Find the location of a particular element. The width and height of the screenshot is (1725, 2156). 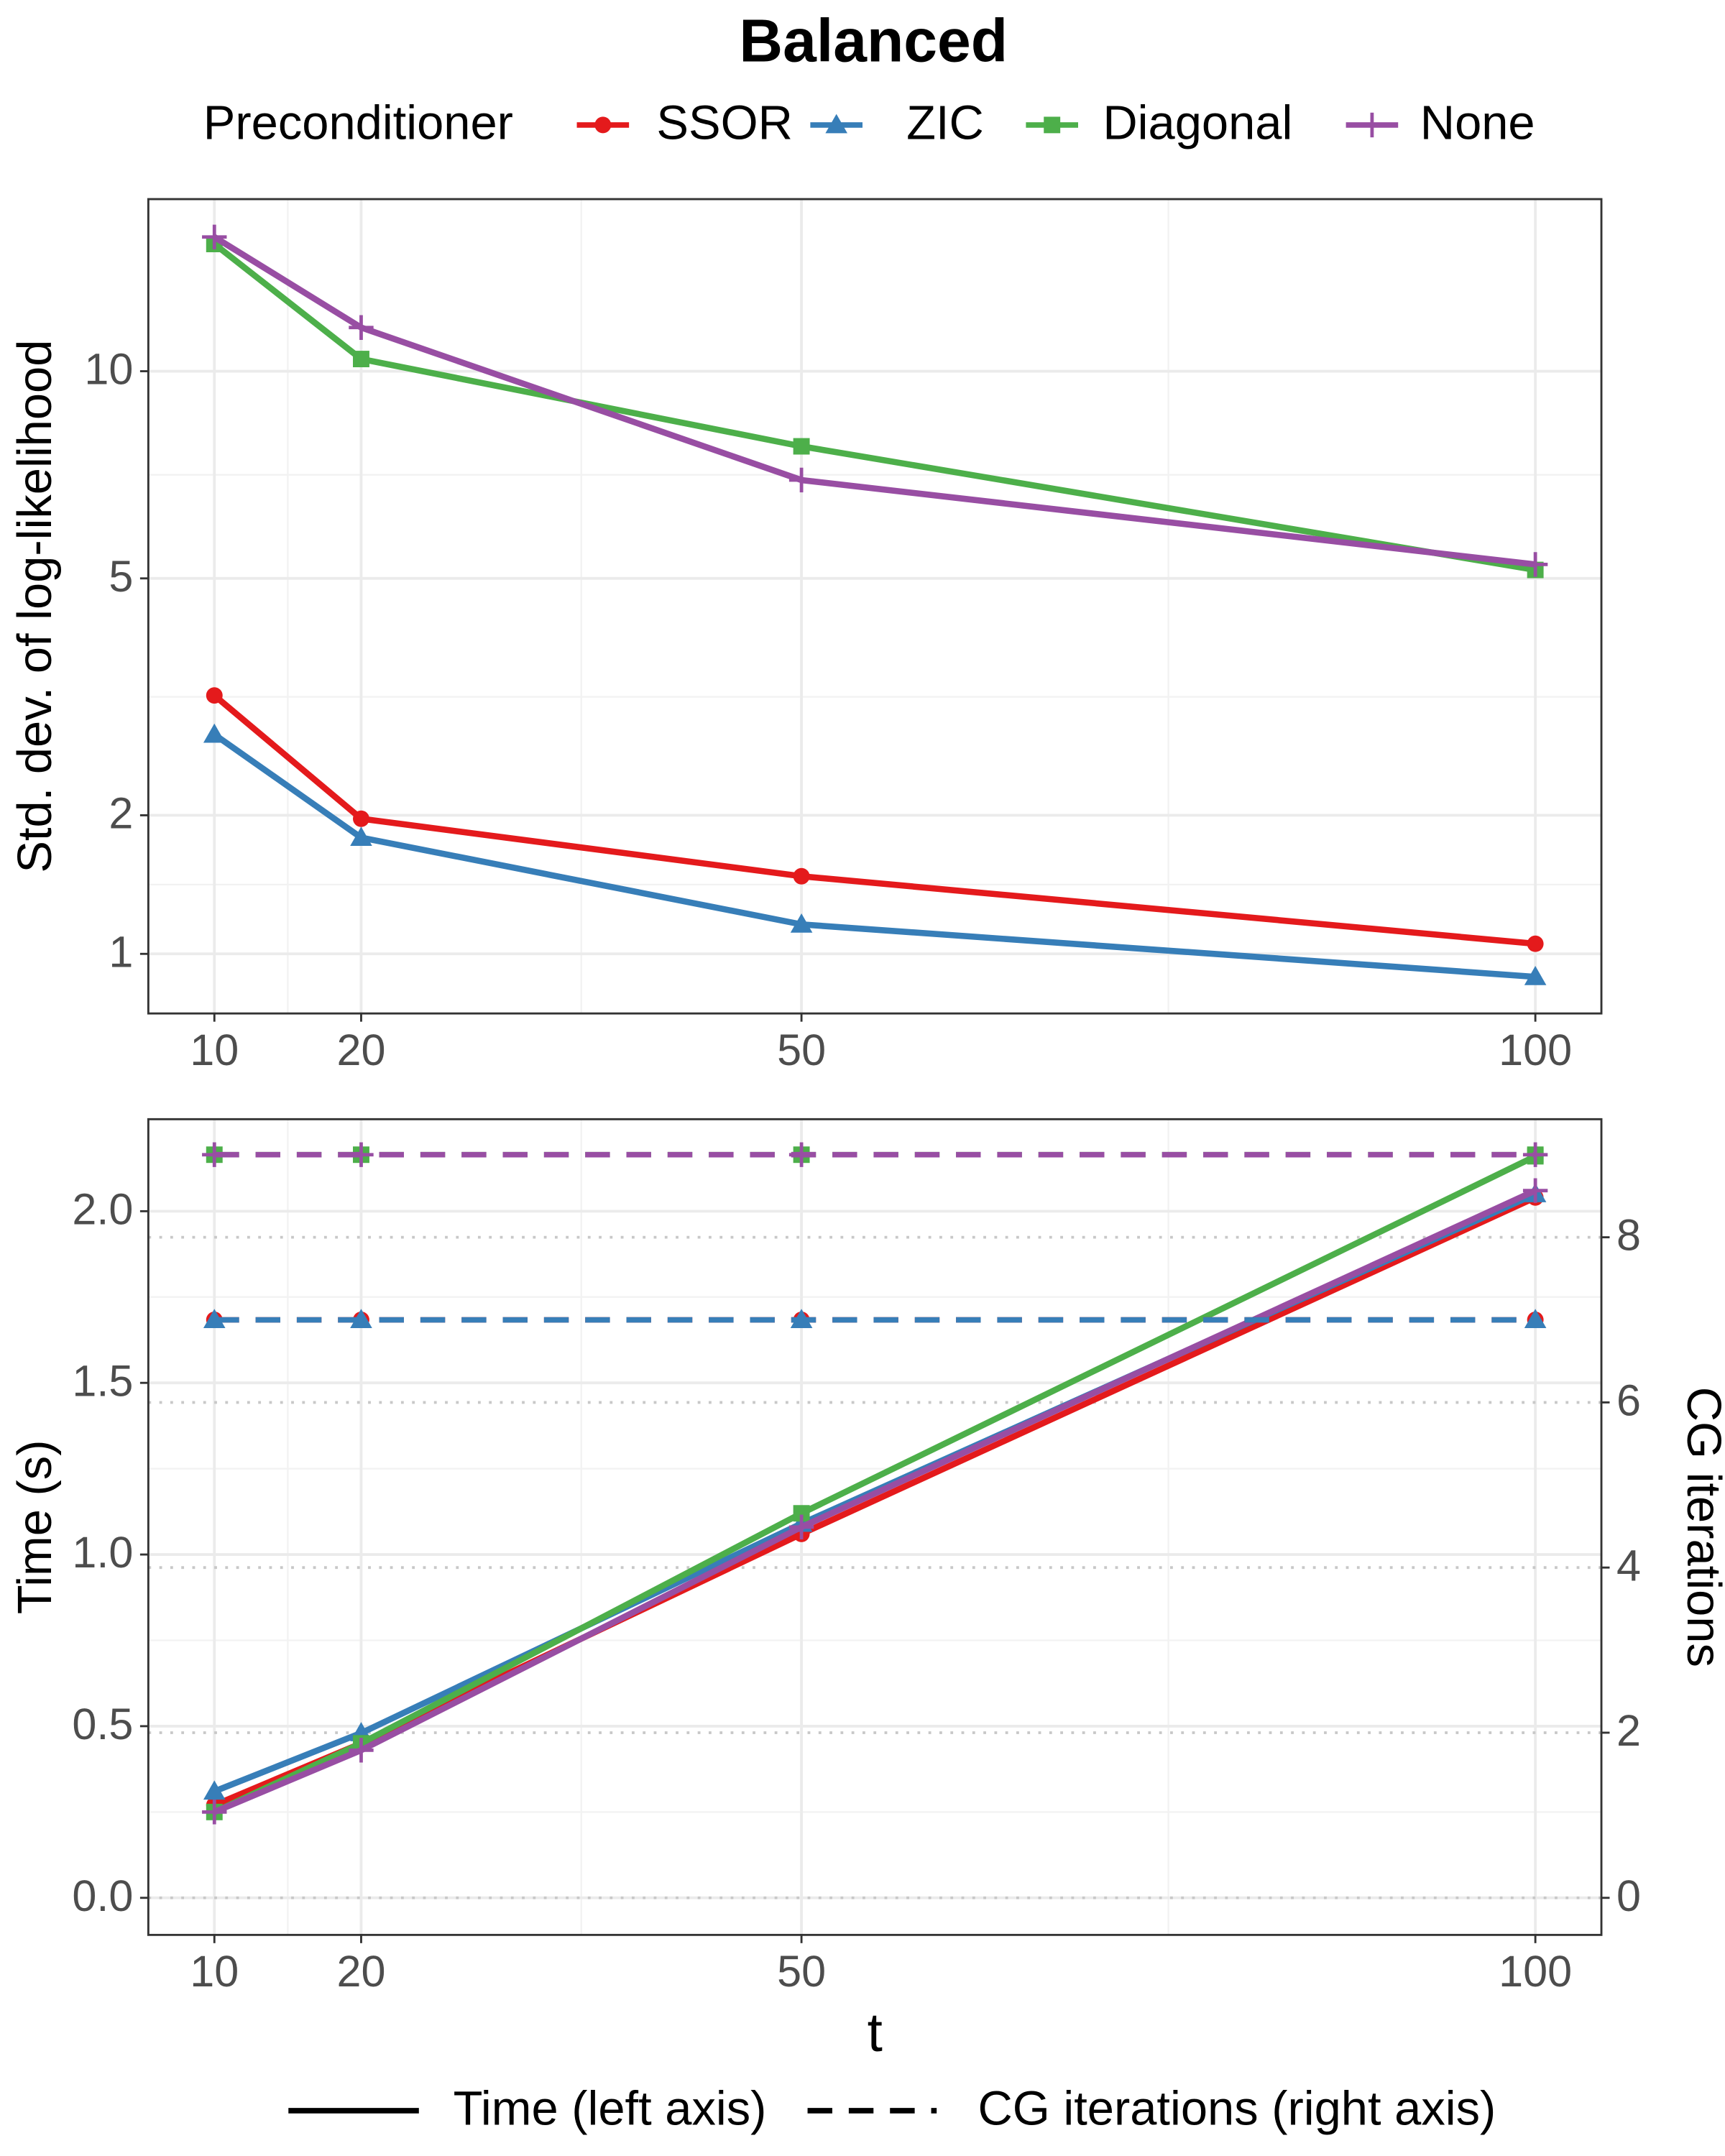

y-tick-label: 1 is located at coordinates (121, 951).